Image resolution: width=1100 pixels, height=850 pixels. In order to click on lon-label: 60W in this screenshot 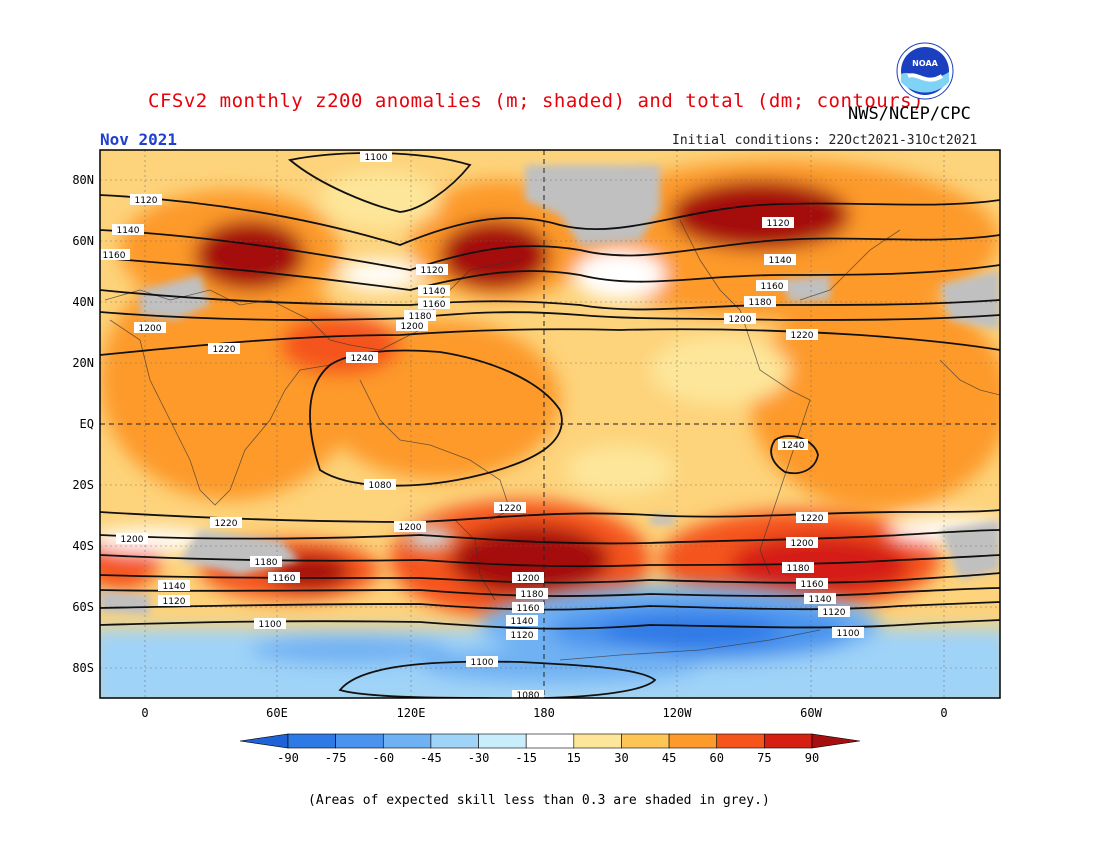, I will do `click(811, 713)`.